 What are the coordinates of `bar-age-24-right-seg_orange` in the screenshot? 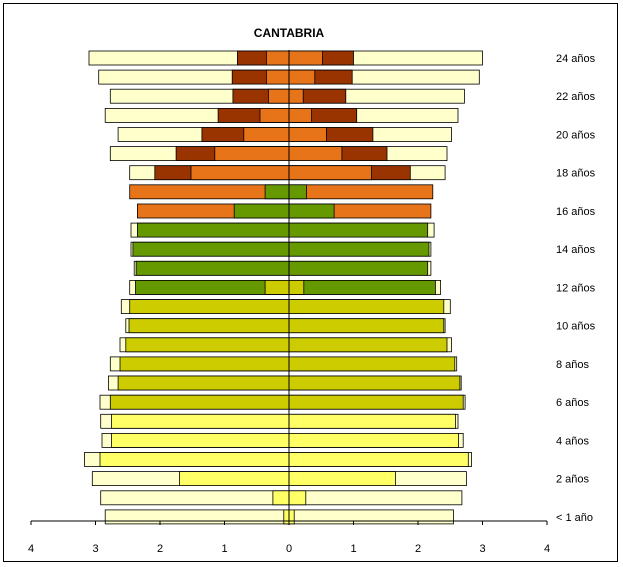 It's located at (305, 58).